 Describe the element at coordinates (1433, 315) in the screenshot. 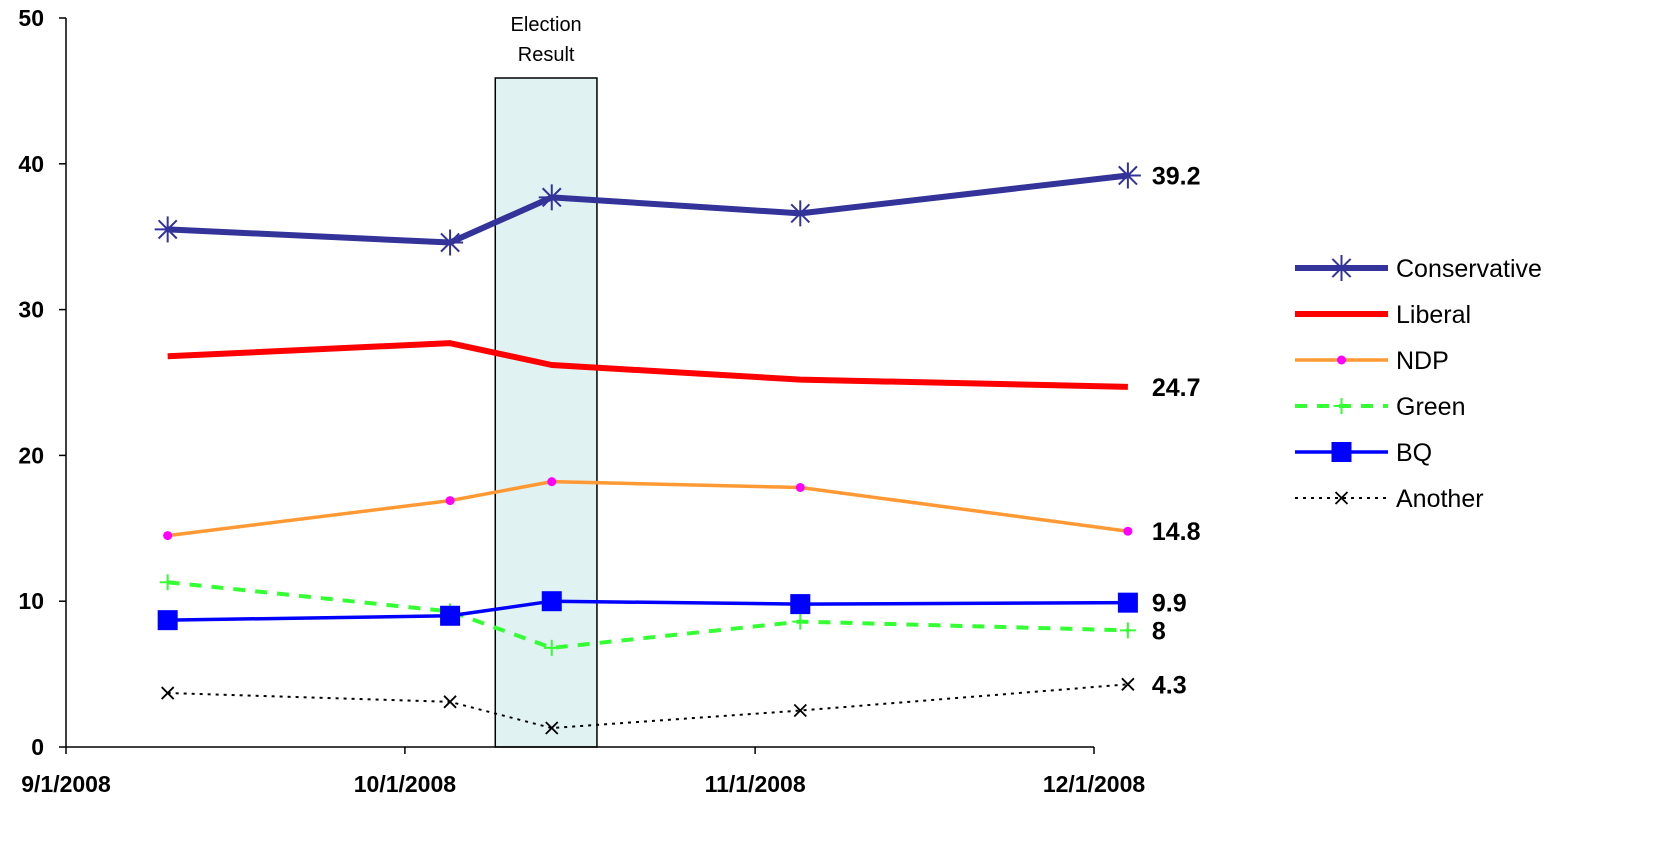

I see `legend-label-liberal: Liberal` at that location.